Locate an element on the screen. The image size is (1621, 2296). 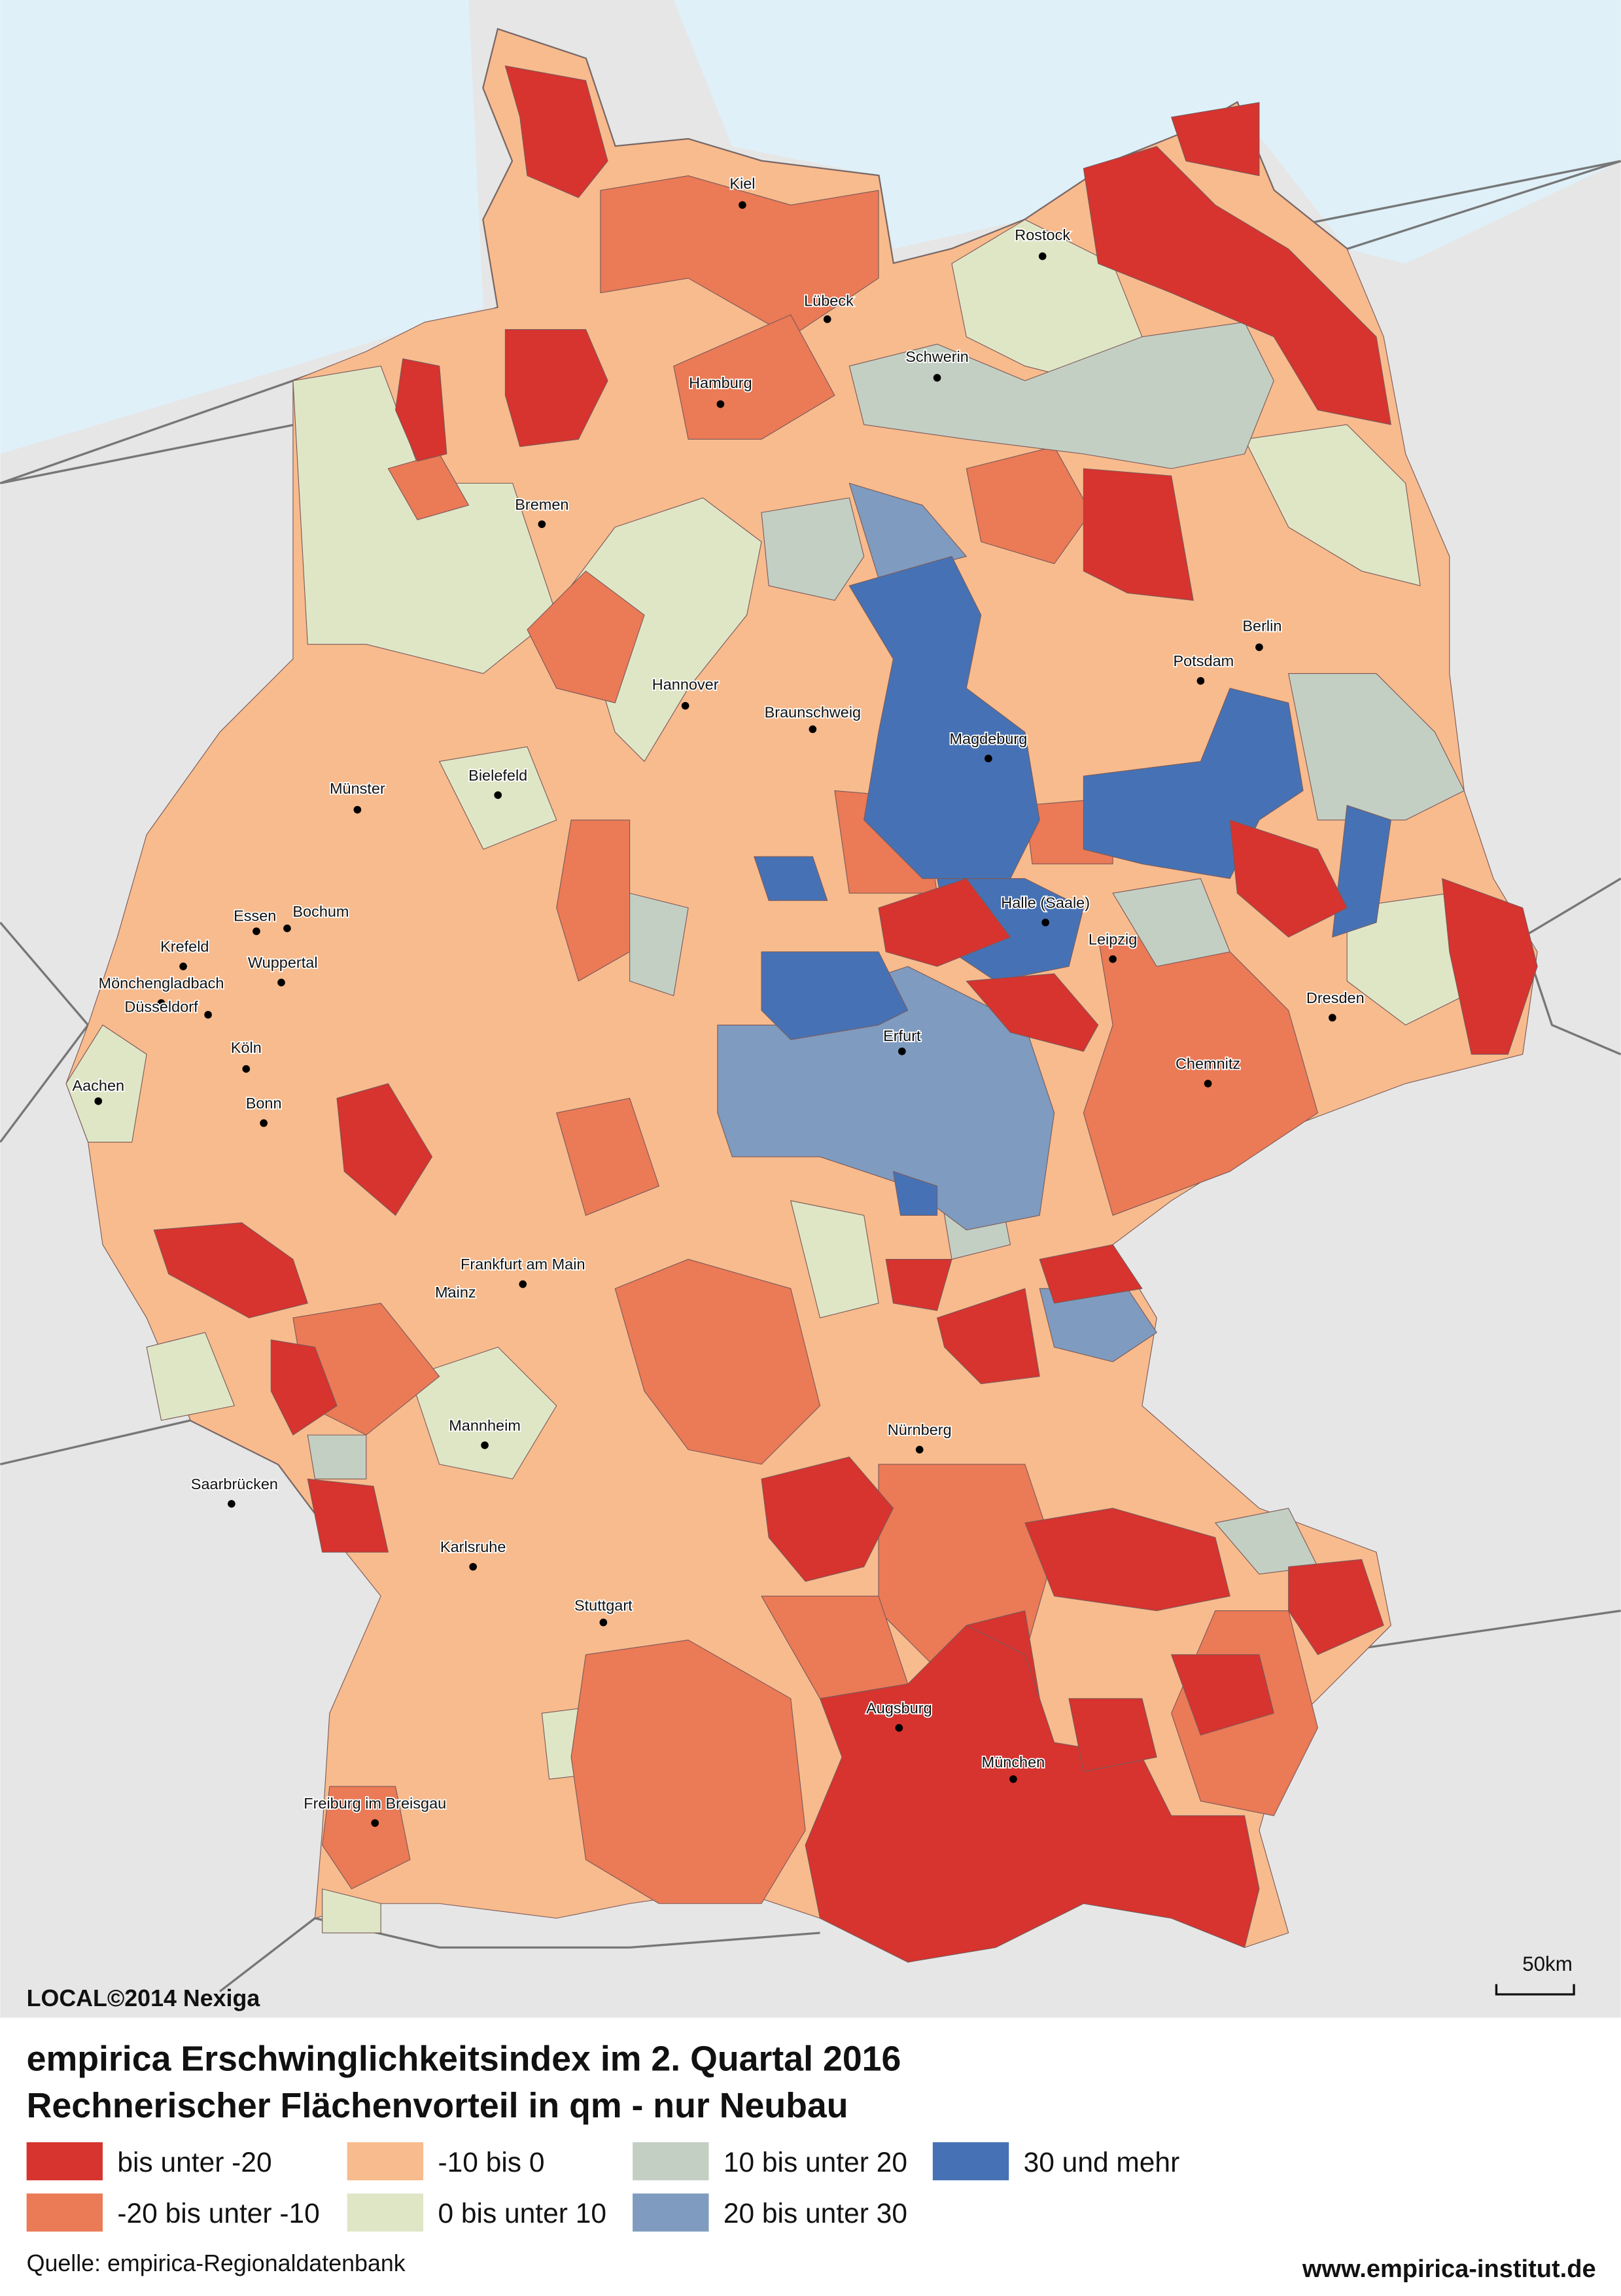
legend-label: bis unter -20 is located at coordinates (194, 2162).